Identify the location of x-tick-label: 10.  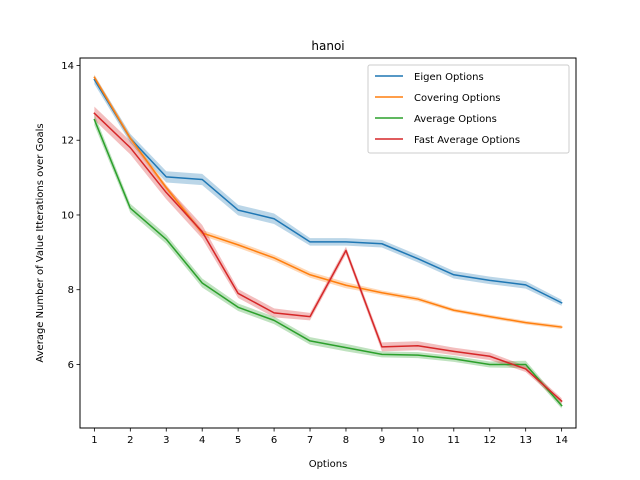
(417, 440).